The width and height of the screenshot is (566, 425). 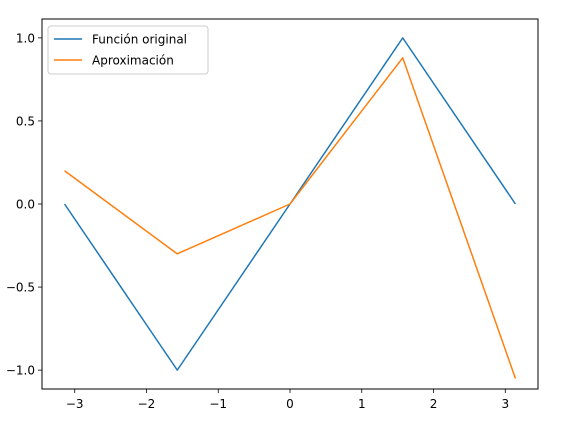 I want to click on legend-box, so click(x=128, y=50).